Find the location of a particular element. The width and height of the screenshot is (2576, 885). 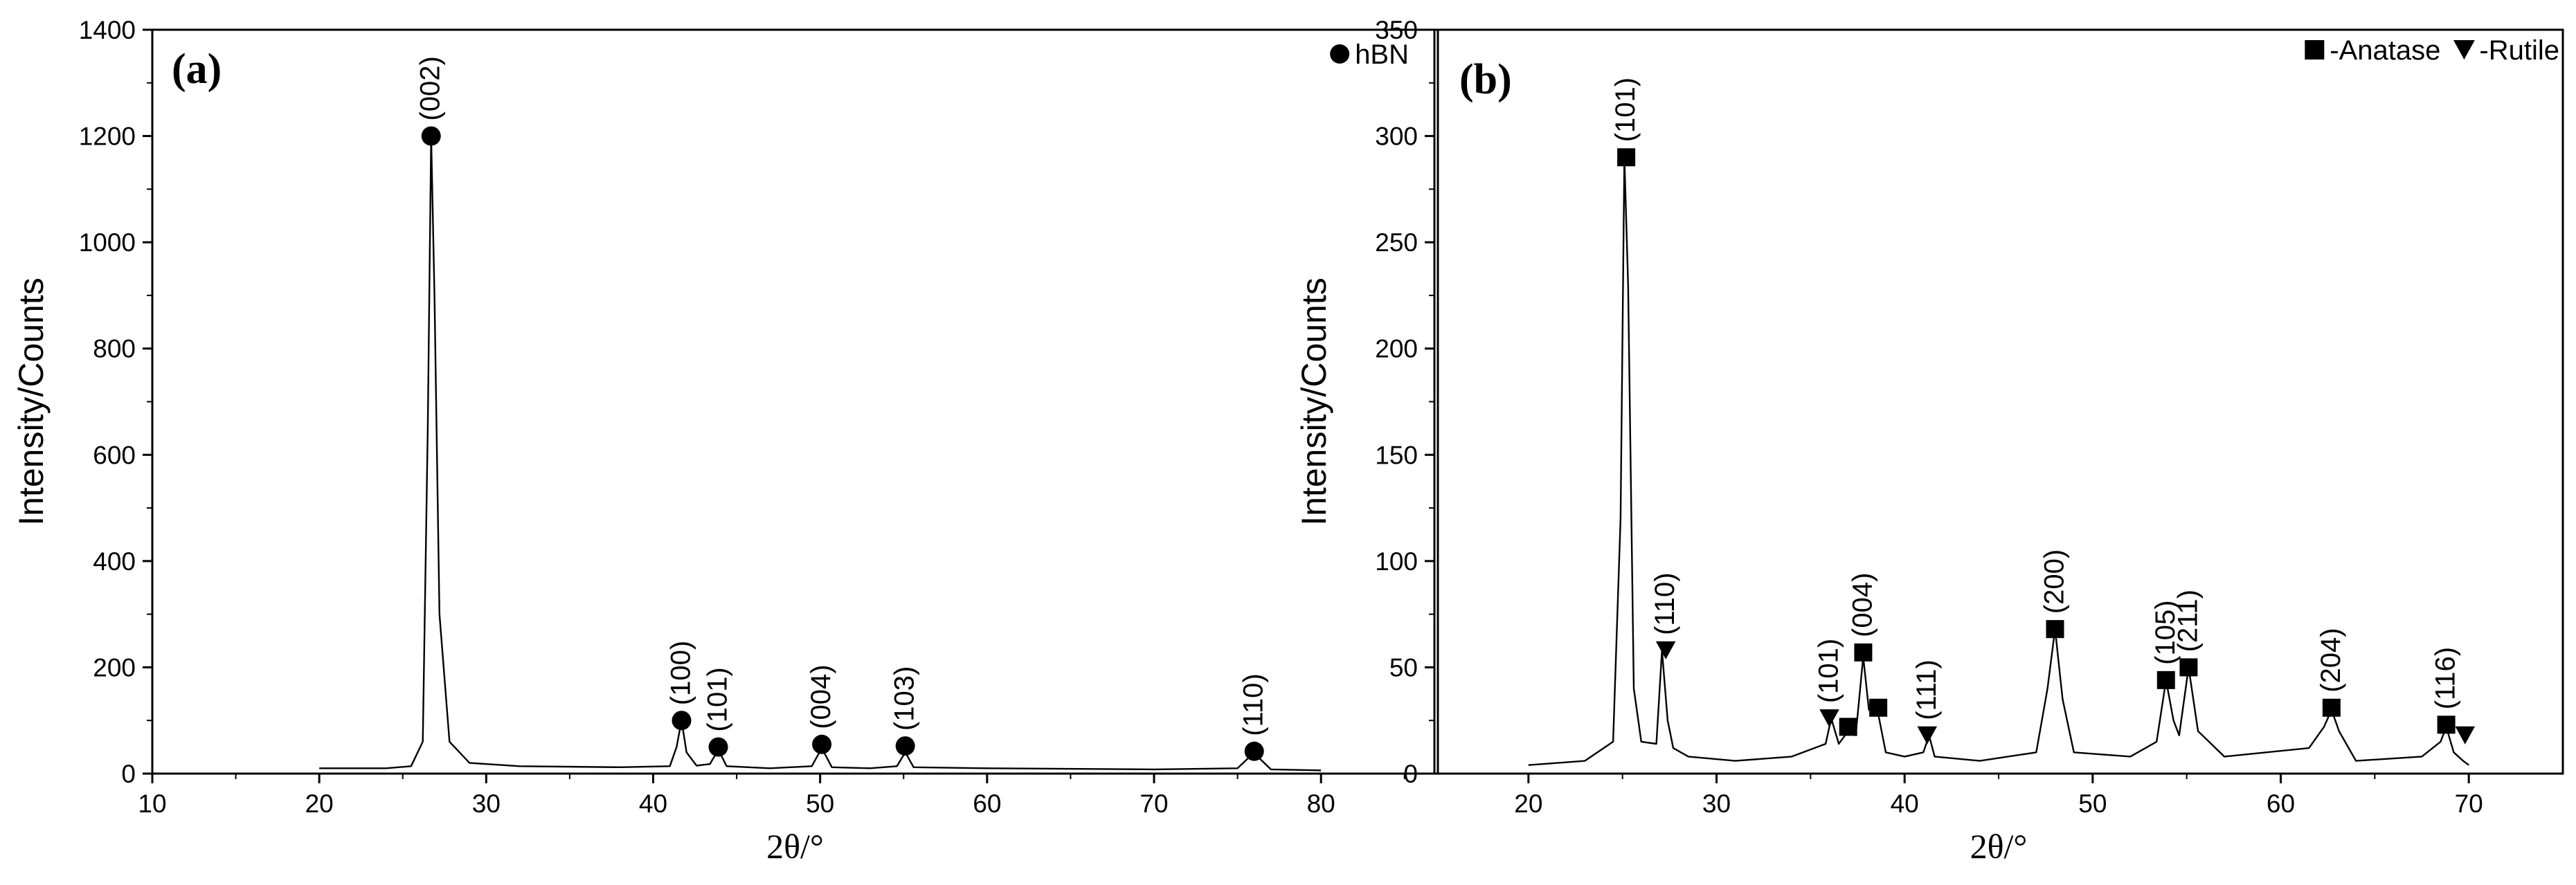

x-tick-label: 10 is located at coordinates (152, 804).